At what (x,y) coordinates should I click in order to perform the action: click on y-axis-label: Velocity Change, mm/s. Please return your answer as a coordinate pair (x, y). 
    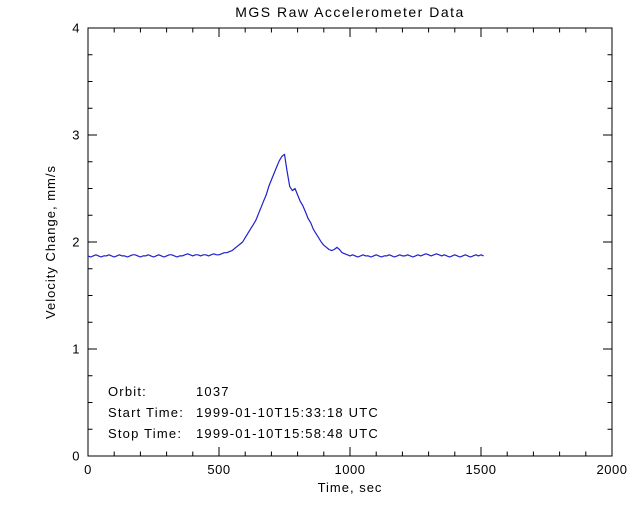
    Looking at the image, I should click on (50, 242).